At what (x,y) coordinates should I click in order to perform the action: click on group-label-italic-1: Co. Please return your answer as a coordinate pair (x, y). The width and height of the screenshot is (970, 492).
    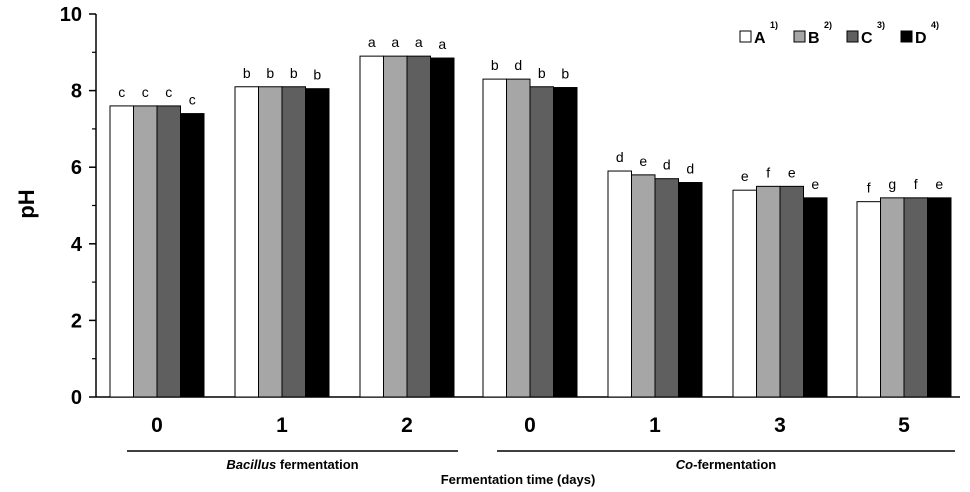
    Looking at the image, I should click on (684, 464).